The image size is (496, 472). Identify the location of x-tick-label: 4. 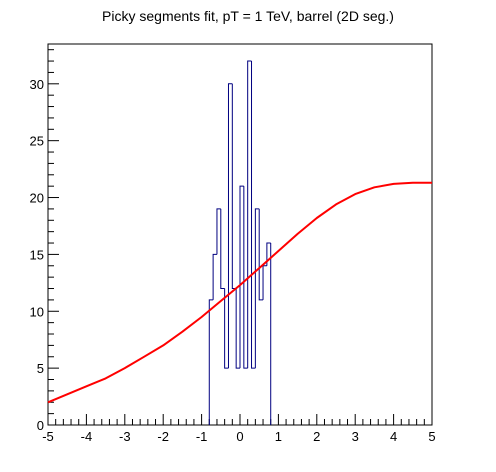
(393, 436).